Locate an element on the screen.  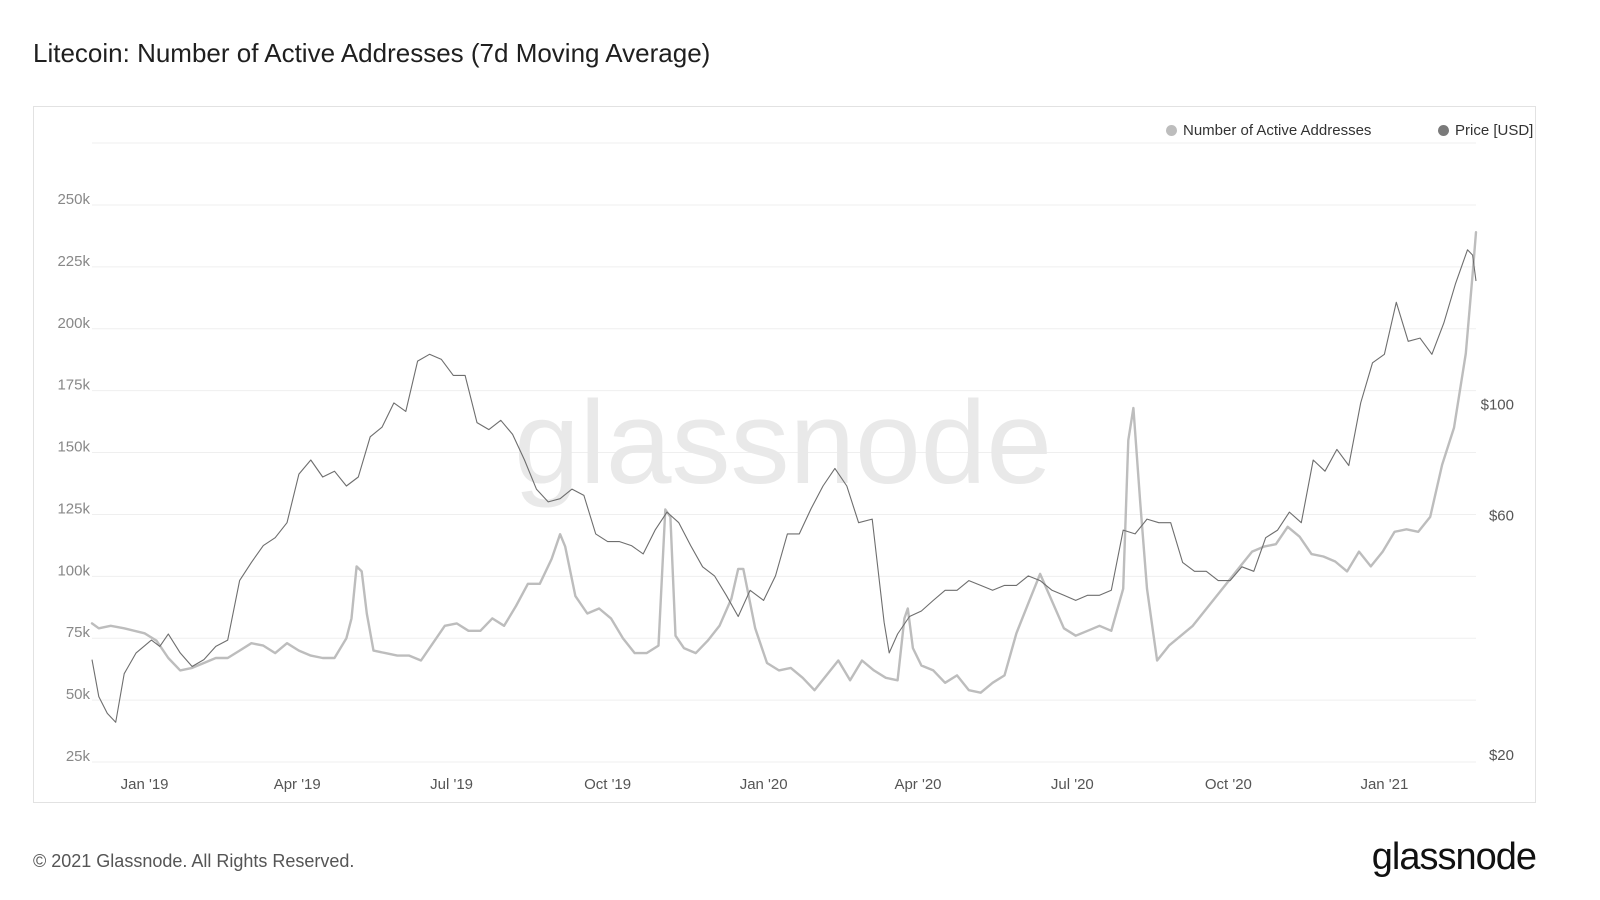
legend-label-price: Price [USD] is located at coordinates (1494, 130).